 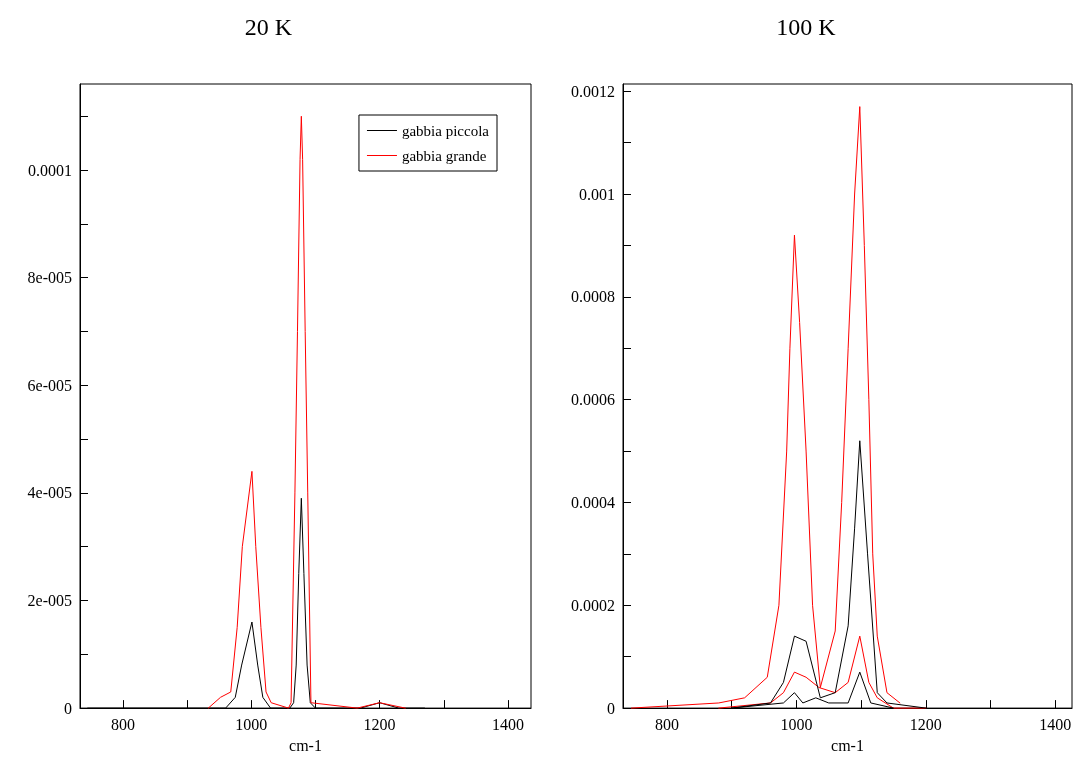 I want to click on legend-label: gabbia grande, so click(x=444, y=155).